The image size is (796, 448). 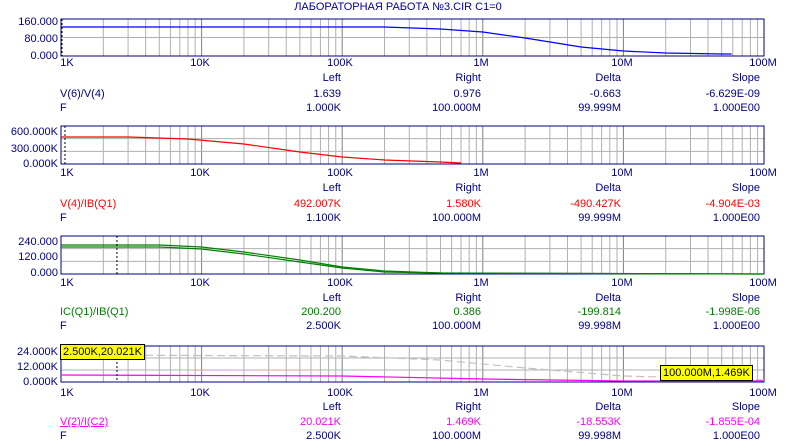 I want to click on y-tick-label: 12.000K, so click(x=37, y=367).